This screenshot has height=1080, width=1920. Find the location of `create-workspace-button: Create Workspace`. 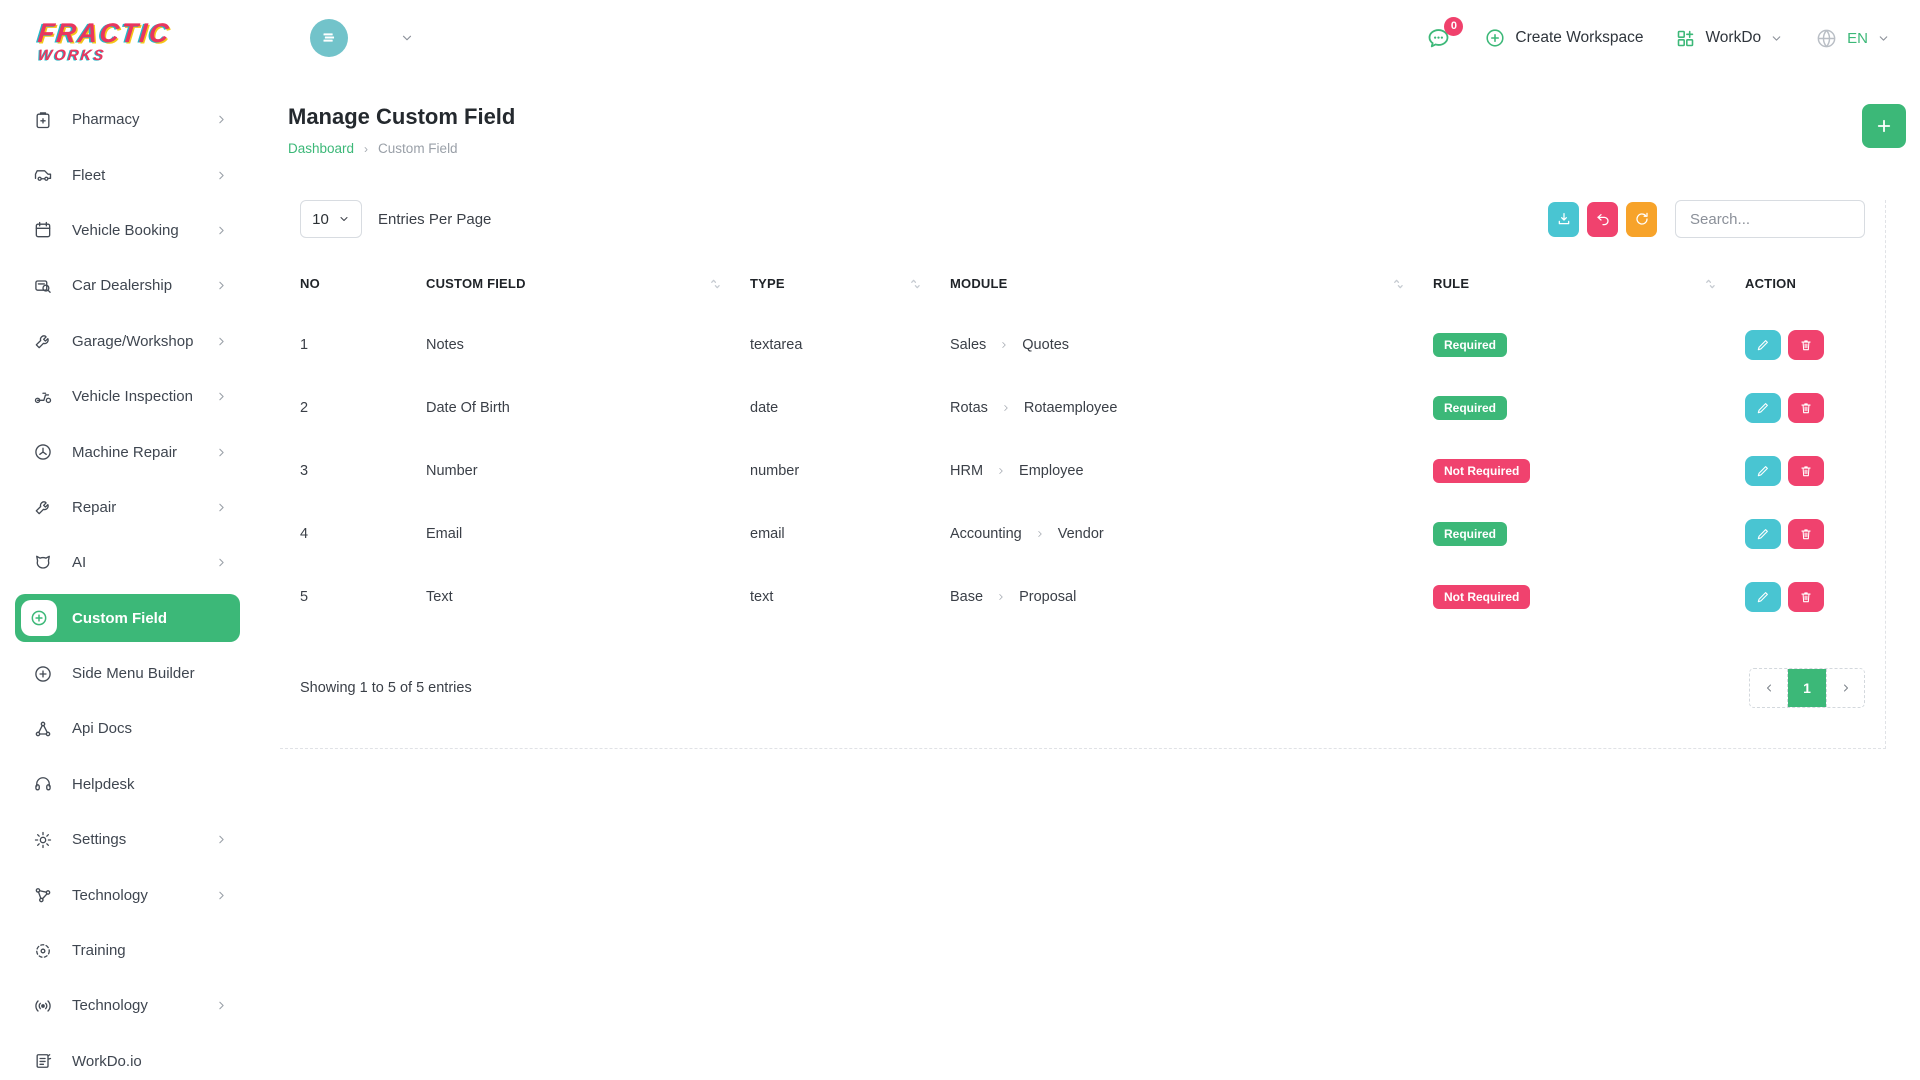

create-workspace-button: Create Workspace is located at coordinates (1563, 38).